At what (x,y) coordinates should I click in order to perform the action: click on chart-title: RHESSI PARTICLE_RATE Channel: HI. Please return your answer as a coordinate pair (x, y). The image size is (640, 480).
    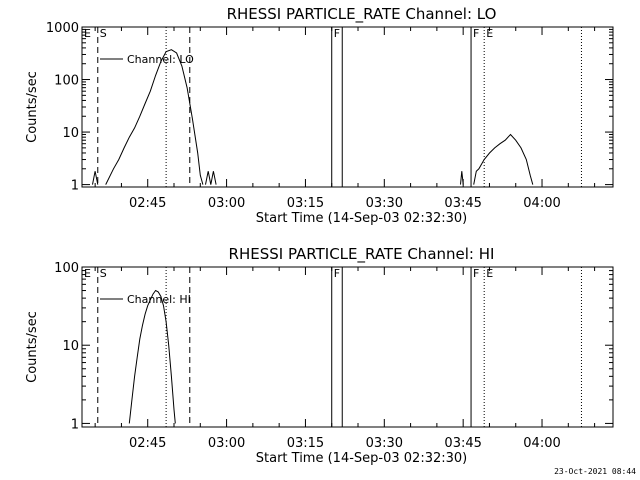
    Looking at the image, I should click on (362, 254).